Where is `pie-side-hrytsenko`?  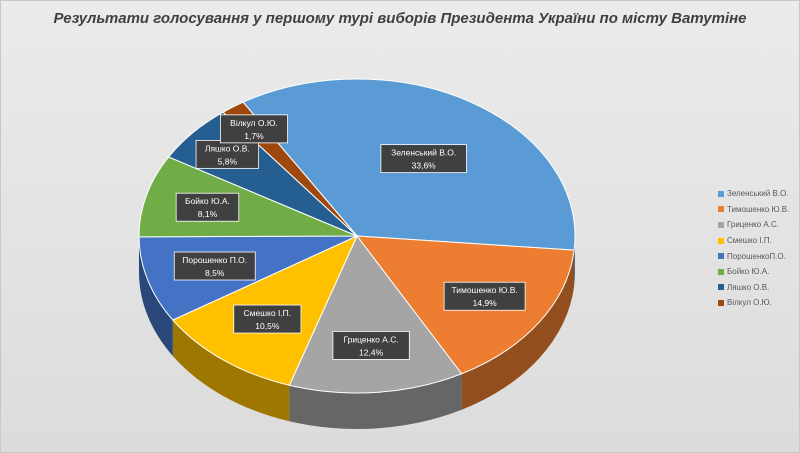 pie-side-hrytsenko is located at coordinates (375, 401).